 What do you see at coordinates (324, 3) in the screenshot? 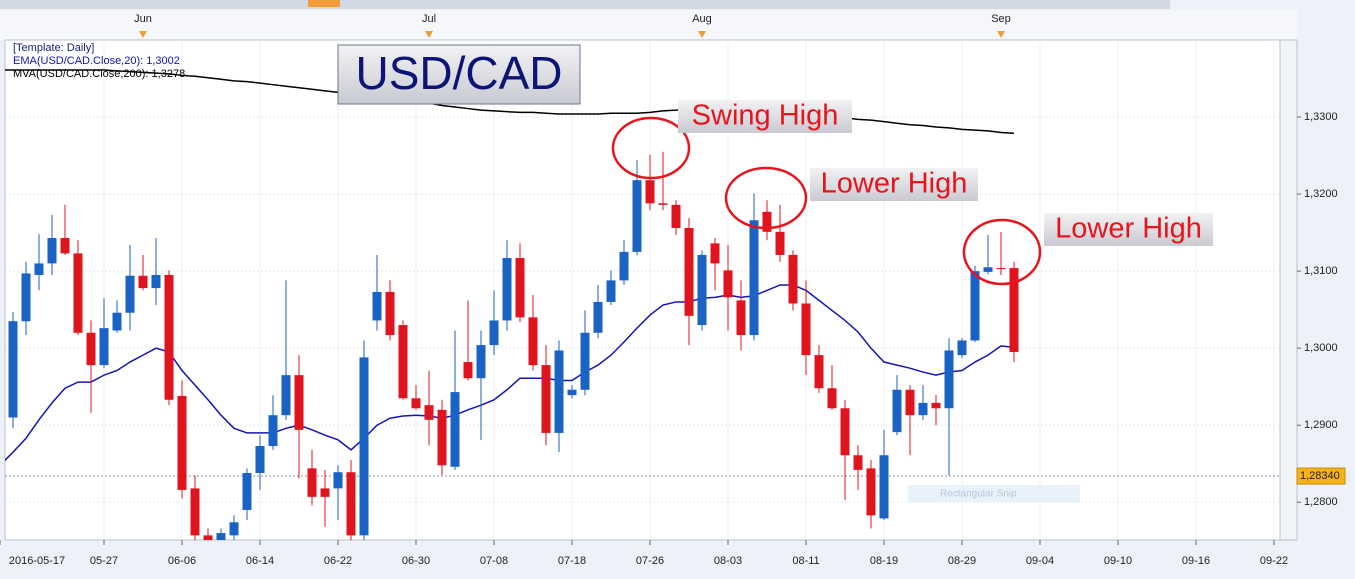
I see `scroll-thumb` at bounding box center [324, 3].